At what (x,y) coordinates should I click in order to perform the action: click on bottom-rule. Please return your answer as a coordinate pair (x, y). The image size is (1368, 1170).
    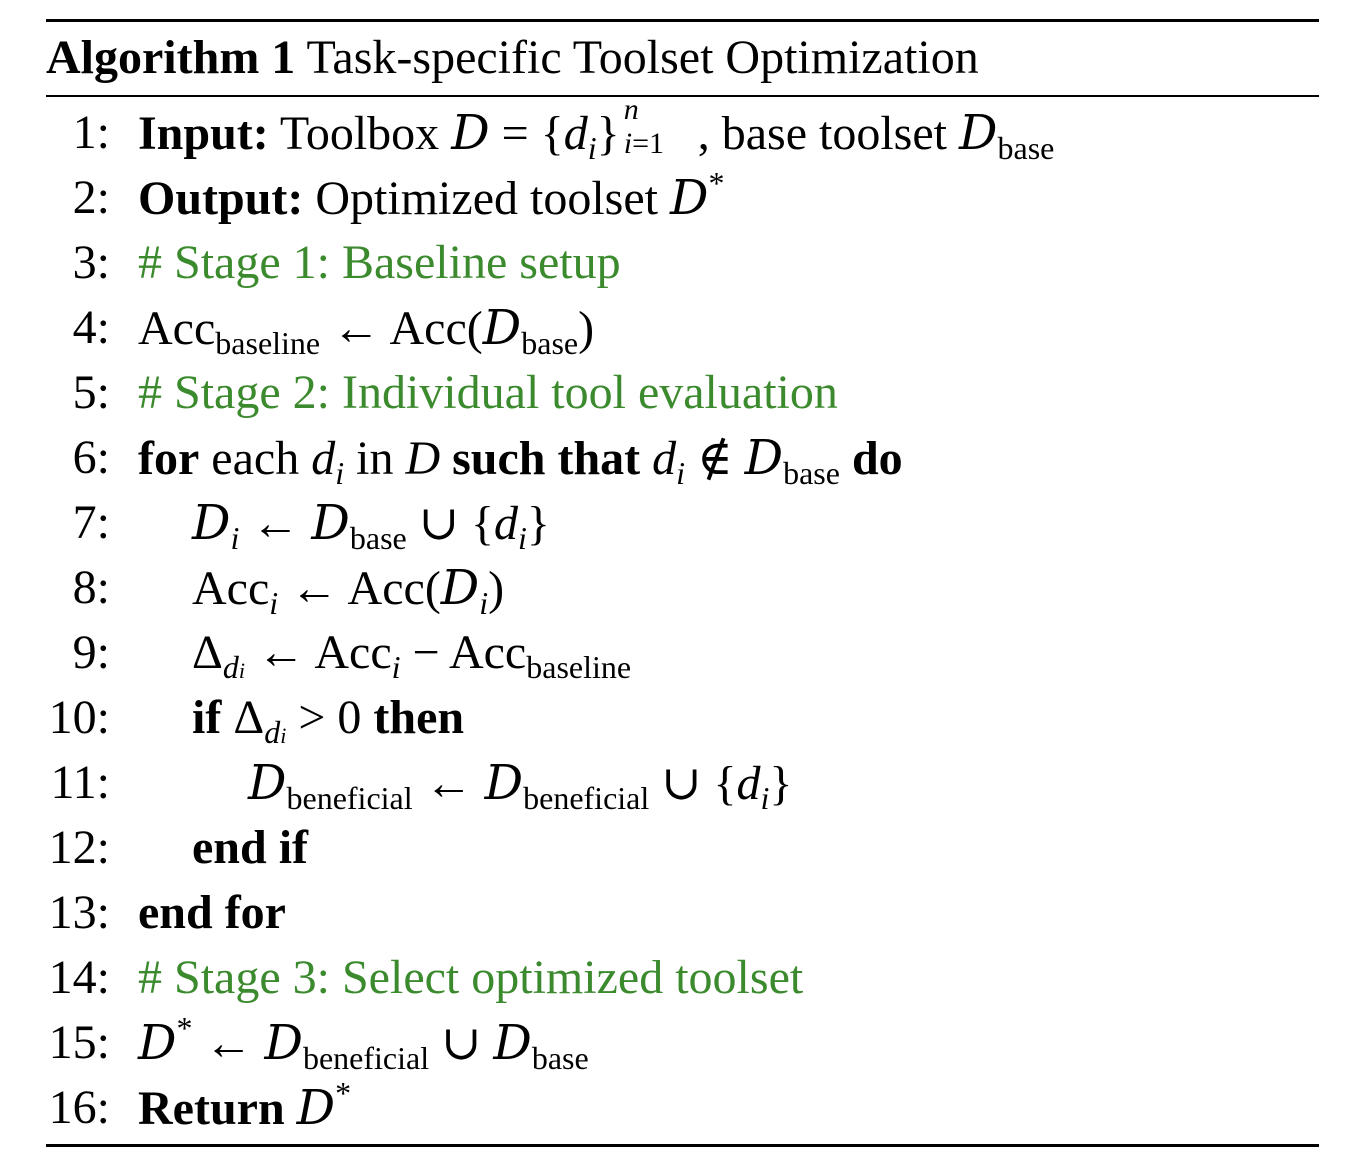
    Looking at the image, I should click on (682, 1145).